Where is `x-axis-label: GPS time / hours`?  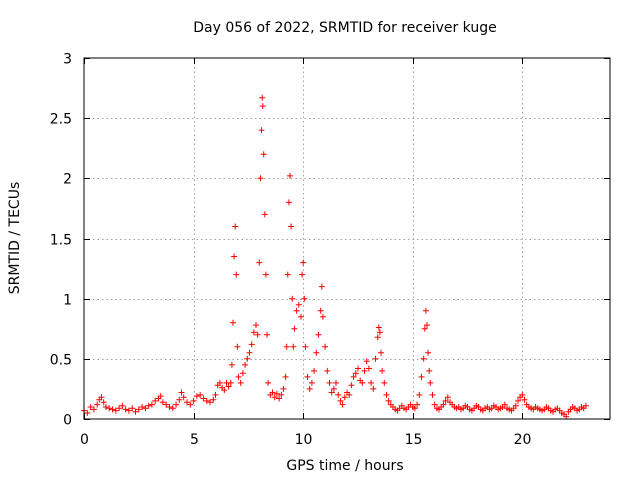
x-axis-label: GPS time / hours is located at coordinates (344, 466).